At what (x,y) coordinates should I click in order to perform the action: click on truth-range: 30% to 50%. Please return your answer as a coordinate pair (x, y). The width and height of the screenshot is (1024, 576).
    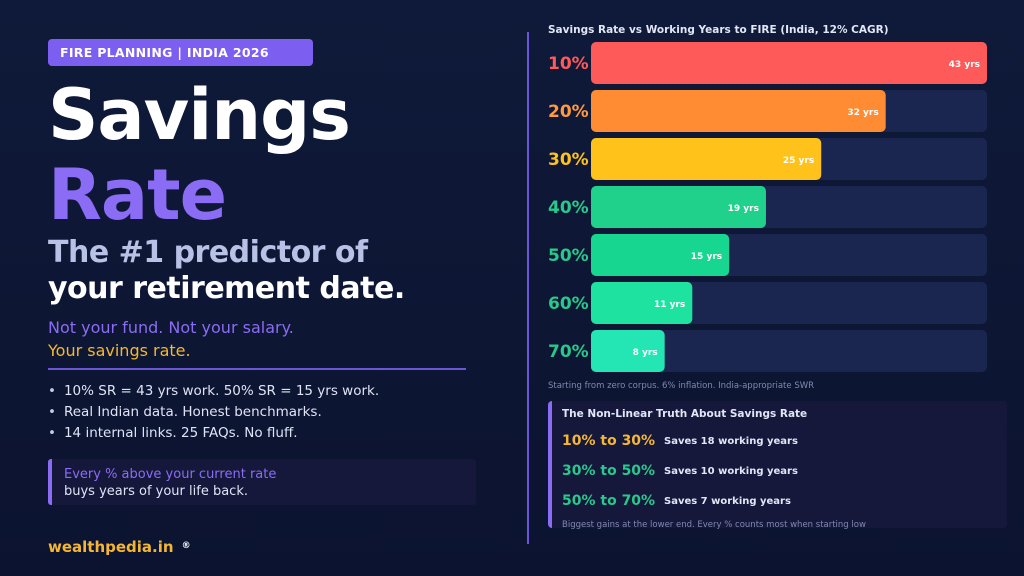
    Looking at the image, I should click on (609, 471).